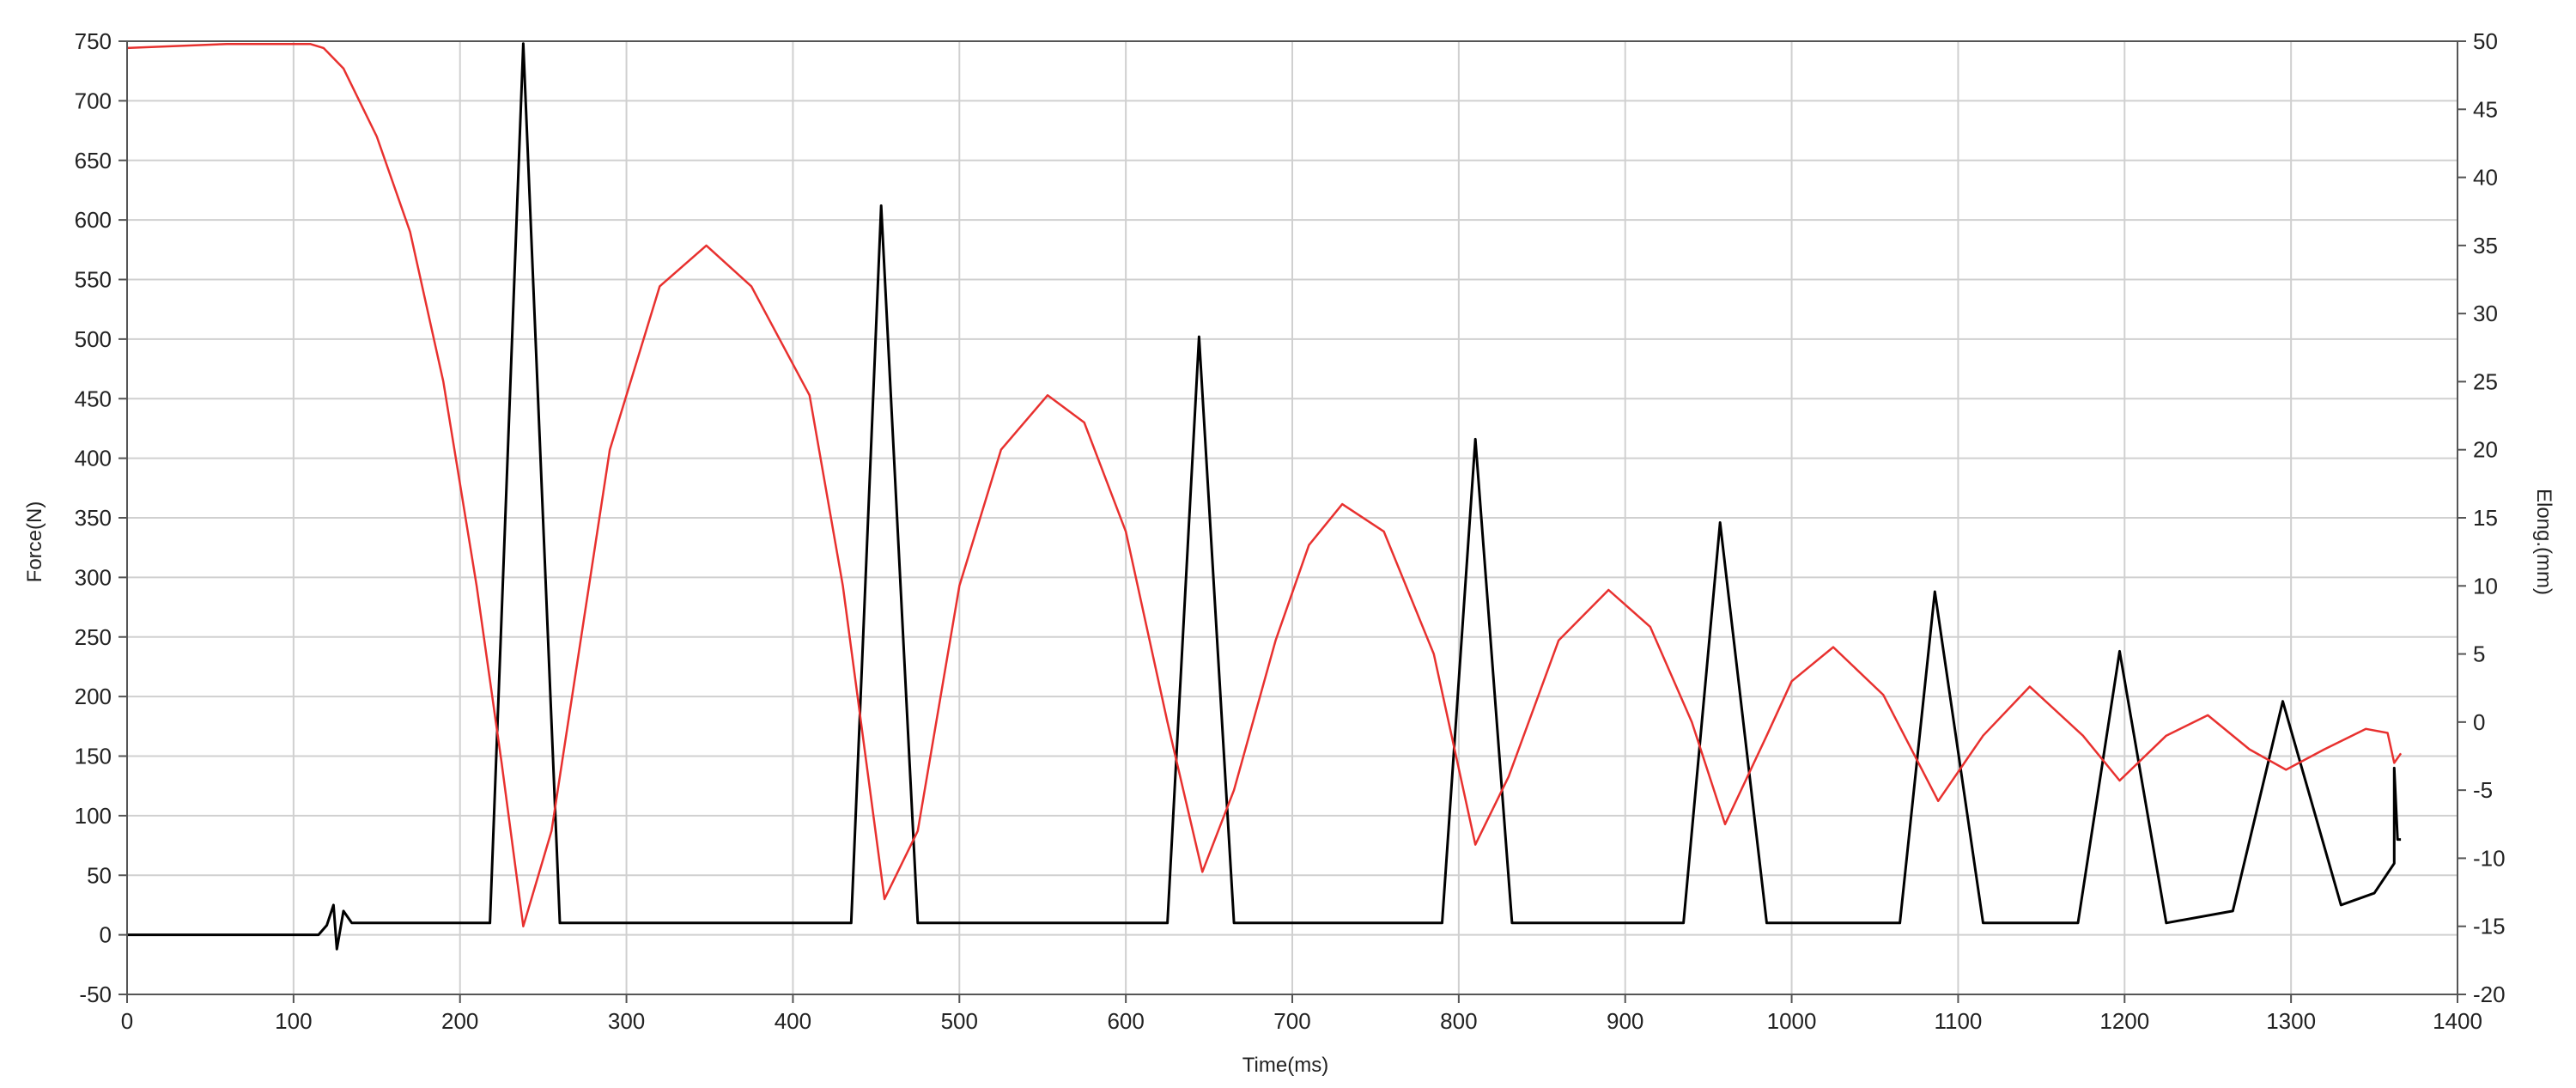 This screenshot has width=2576, height=1088. What do you see at coordinates (2485, 245) in the screenshot?
I see `y-right-tick-label: 35` at bounding box center [2485, 245].